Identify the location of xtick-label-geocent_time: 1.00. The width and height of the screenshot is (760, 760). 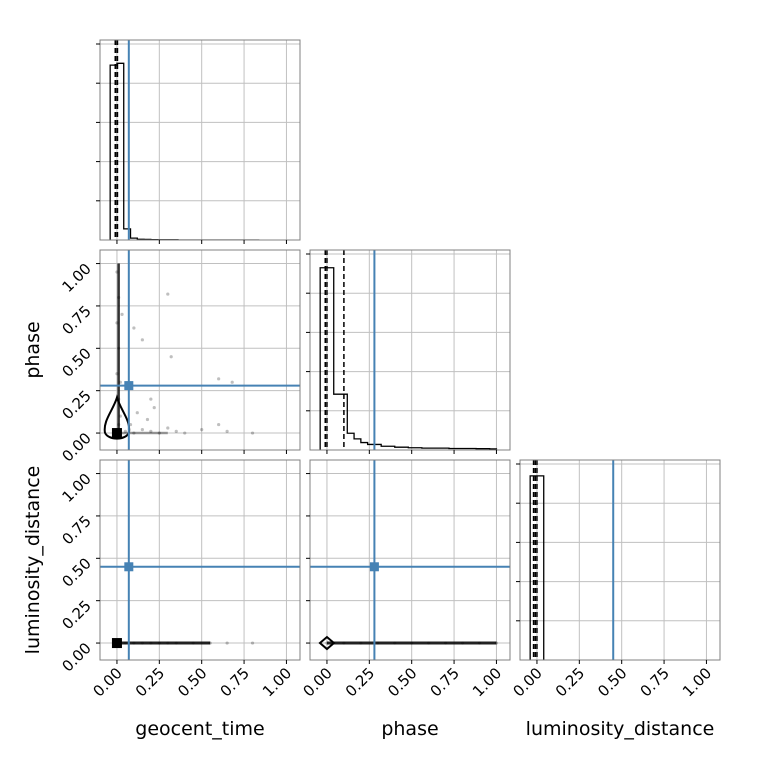
(277, 682).